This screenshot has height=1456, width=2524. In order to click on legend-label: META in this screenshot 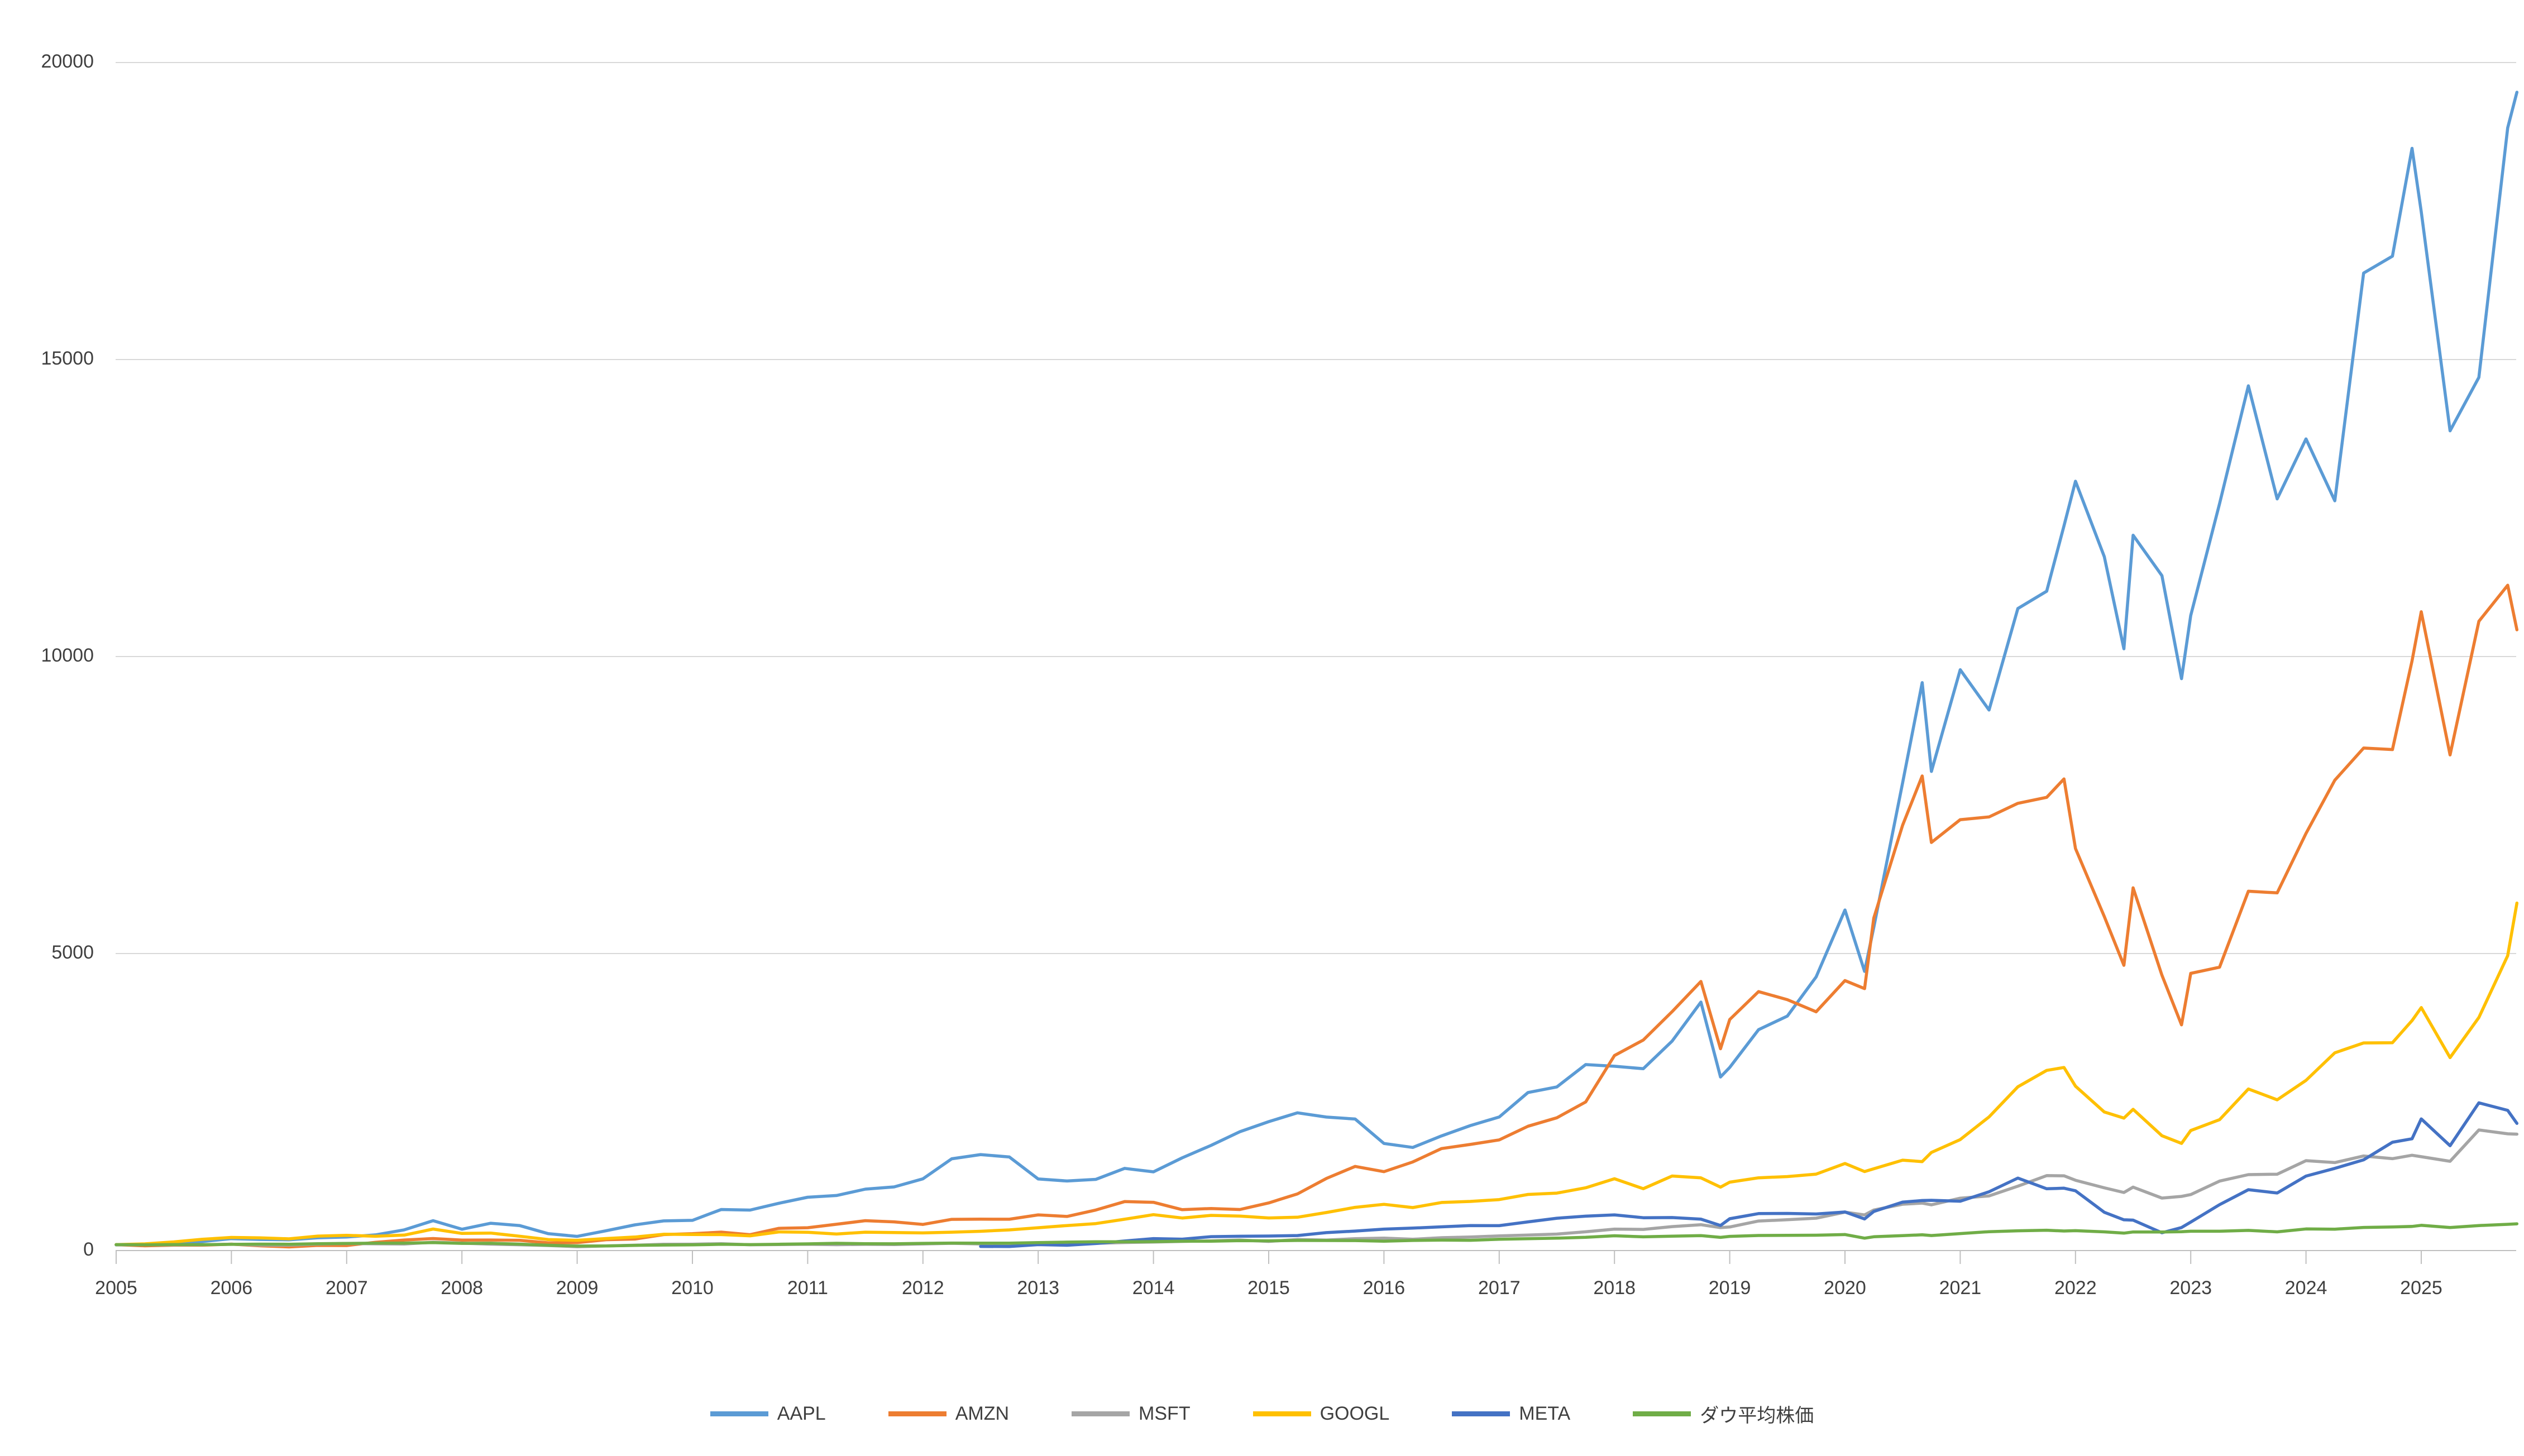, I will do `click(1545, 1413)`.